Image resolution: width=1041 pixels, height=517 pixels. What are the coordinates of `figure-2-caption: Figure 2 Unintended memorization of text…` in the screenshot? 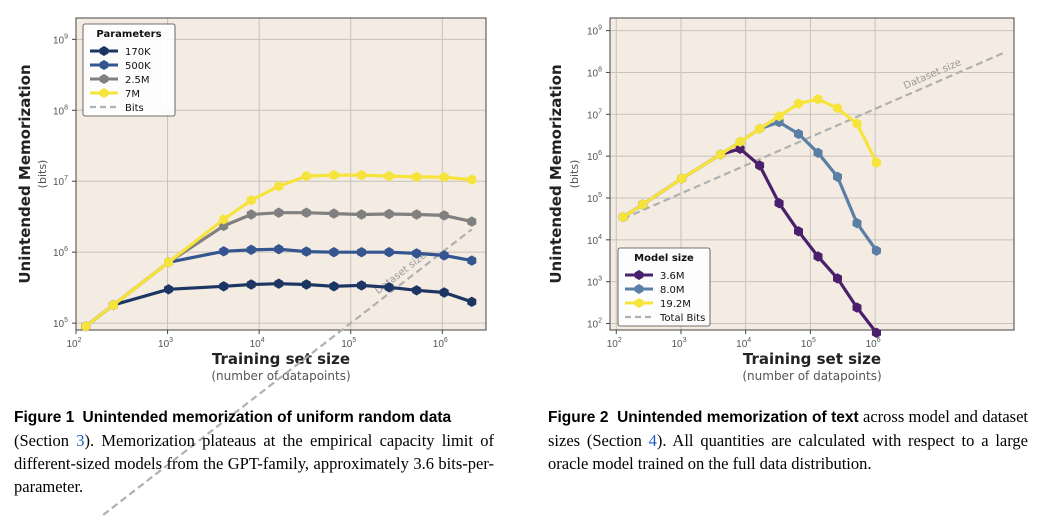 It's located at (788, 440).